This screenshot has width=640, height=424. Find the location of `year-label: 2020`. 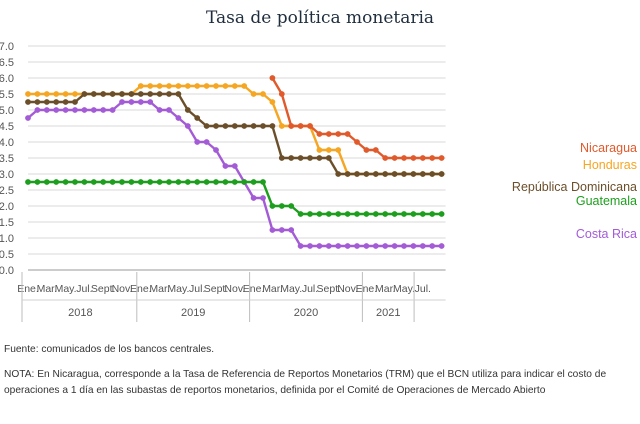

year-label: 2020 is located at coordinates (306, 313).